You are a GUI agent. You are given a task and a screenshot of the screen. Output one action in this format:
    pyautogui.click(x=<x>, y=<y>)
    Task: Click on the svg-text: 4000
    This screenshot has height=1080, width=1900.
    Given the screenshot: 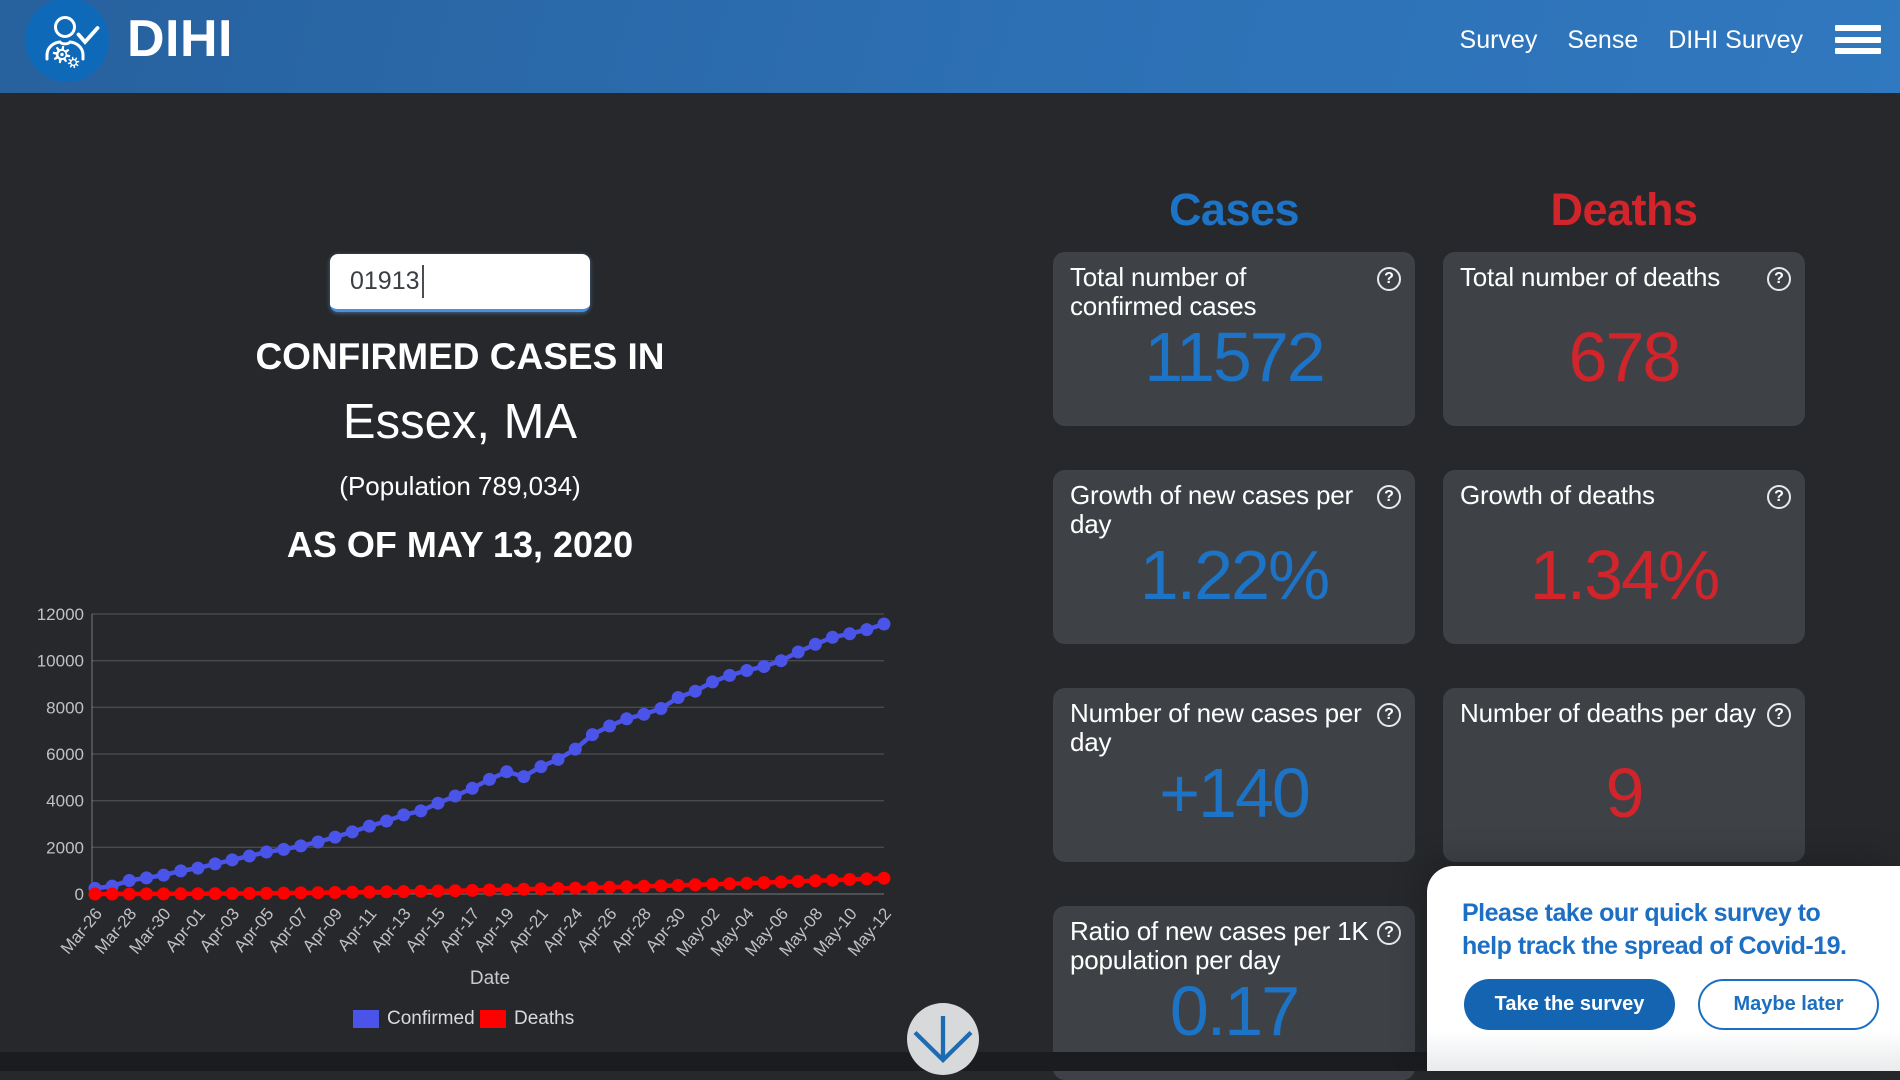 What is the action you would take?
    pyautogui.click(x=65, y=801)
    